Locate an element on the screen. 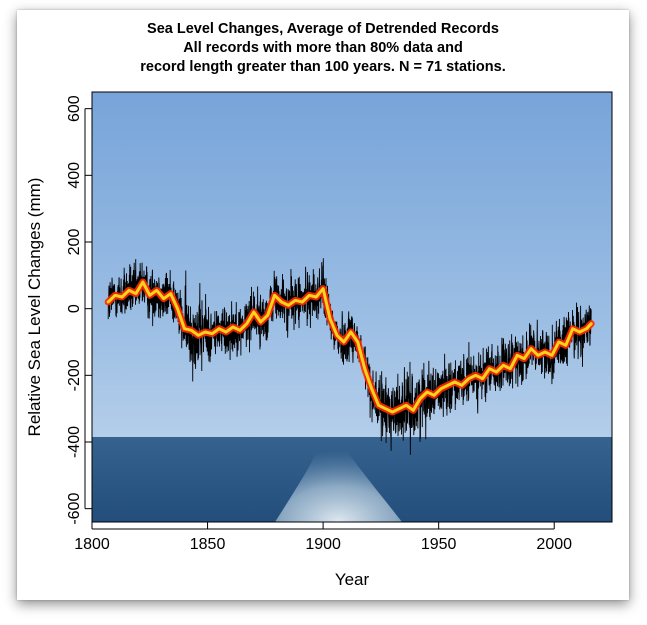 This screenshot has width=647, height=625. y-tick-label: -600 is located at coordinates (74, 509).